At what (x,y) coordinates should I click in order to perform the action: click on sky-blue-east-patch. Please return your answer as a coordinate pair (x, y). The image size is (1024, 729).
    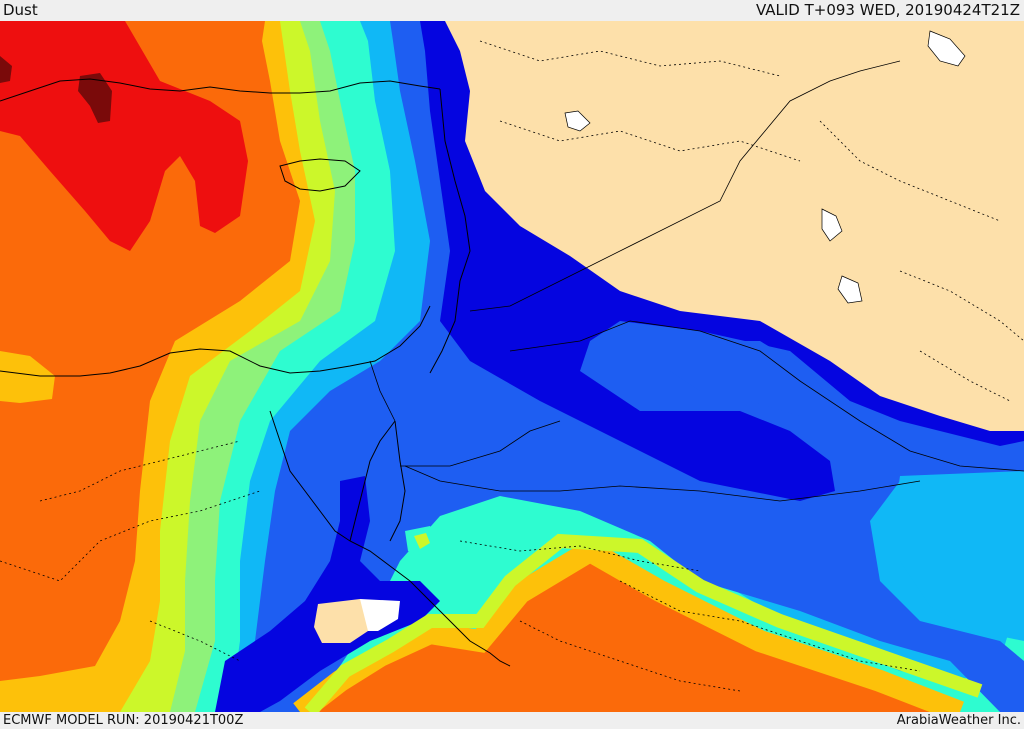
    Looking at the image, I should click on (959, 556).